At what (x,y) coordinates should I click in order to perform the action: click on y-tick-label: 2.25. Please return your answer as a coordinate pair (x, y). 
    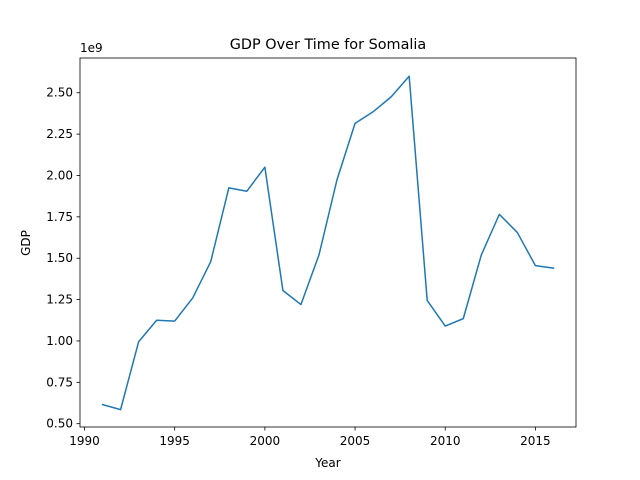
    Looking at the image, I should click on (59, 134).